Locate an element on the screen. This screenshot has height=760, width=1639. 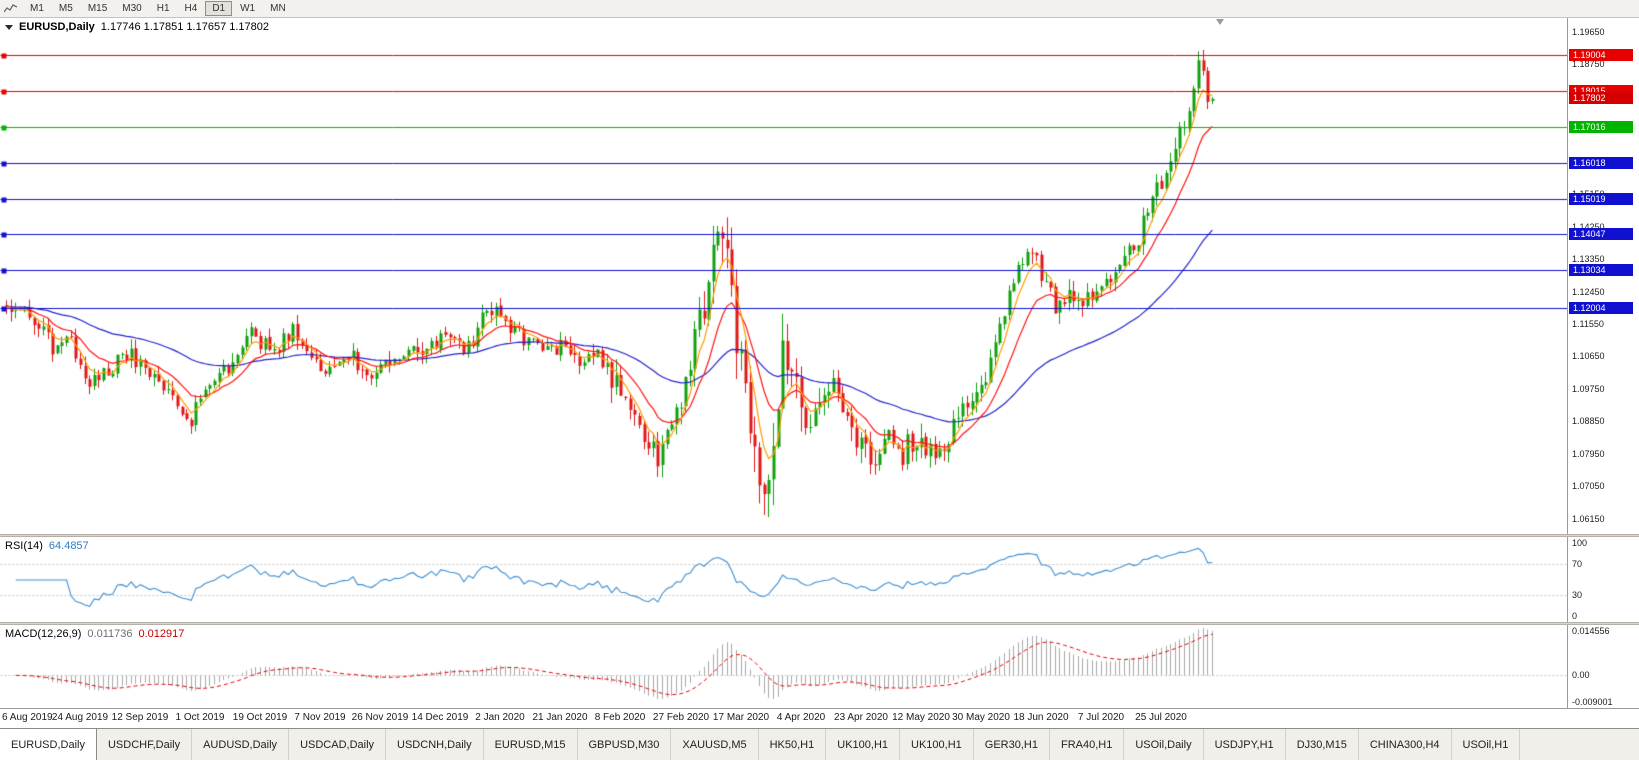
timeframe-button-m15: M15 is located at coordinates (97, 8).